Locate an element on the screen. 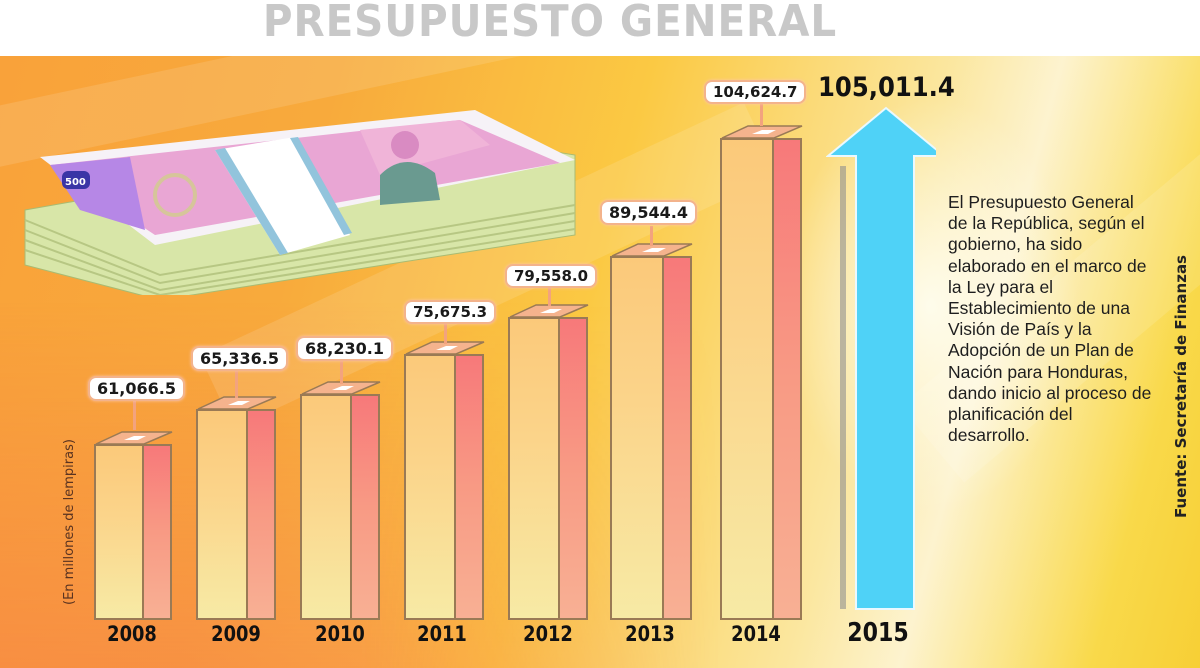 The width and height of the screenshot is (1200, 668). bar-2008 is located at coordinates (134, 525).